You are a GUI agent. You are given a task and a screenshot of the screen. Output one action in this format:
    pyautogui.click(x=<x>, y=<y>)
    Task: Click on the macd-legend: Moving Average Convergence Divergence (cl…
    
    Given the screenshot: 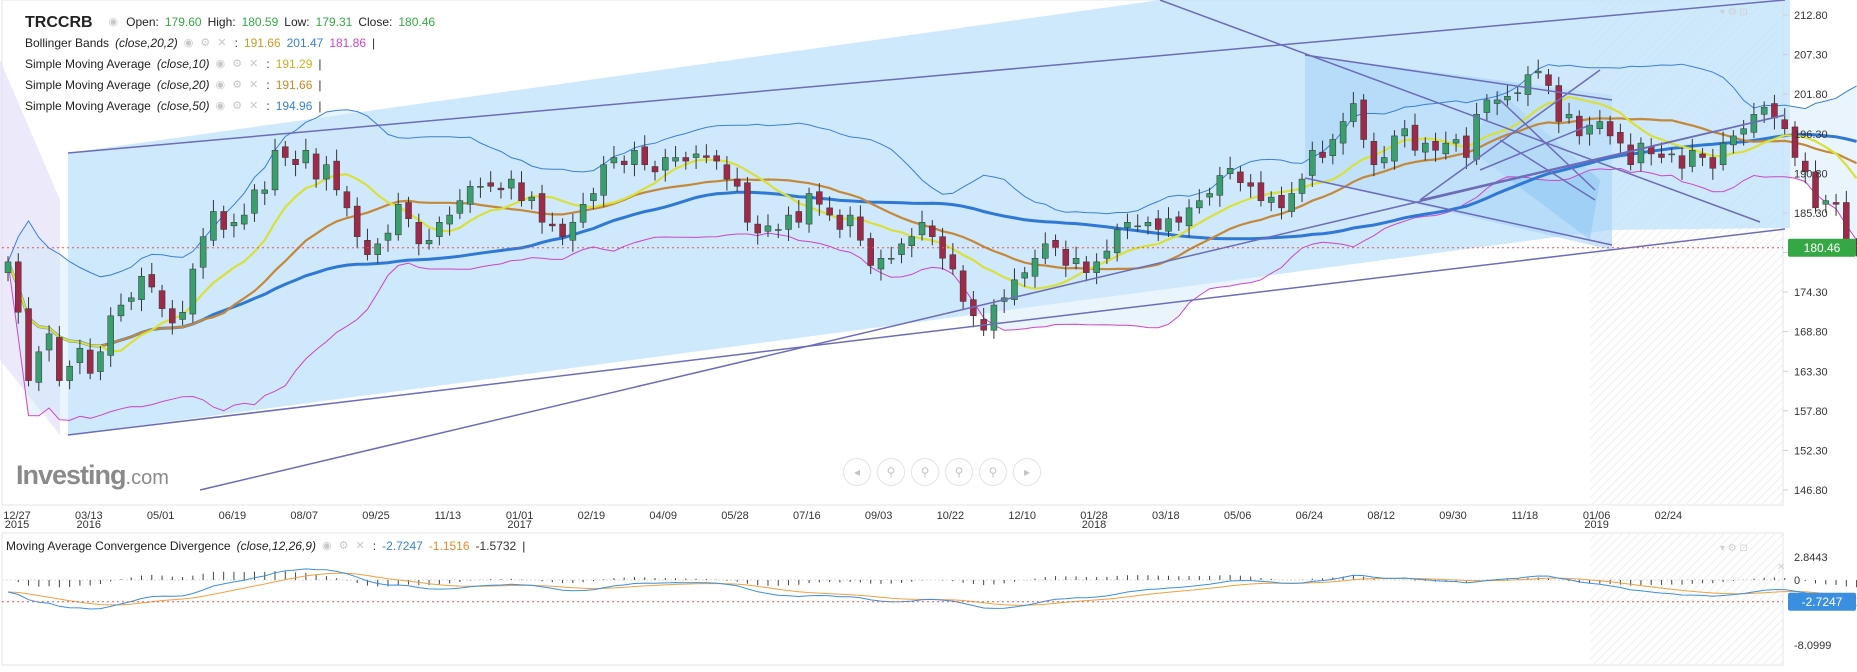 What is the action you would take?
    pyautogui.click(x=265, y=546)
    